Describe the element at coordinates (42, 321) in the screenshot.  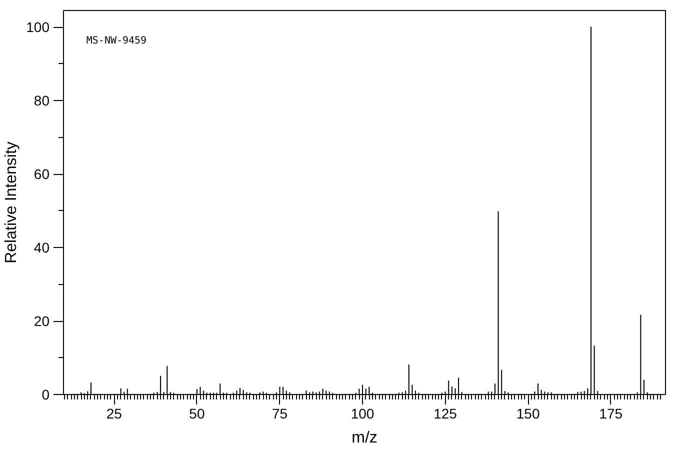
I see `y-tick-label: 20` at that location.